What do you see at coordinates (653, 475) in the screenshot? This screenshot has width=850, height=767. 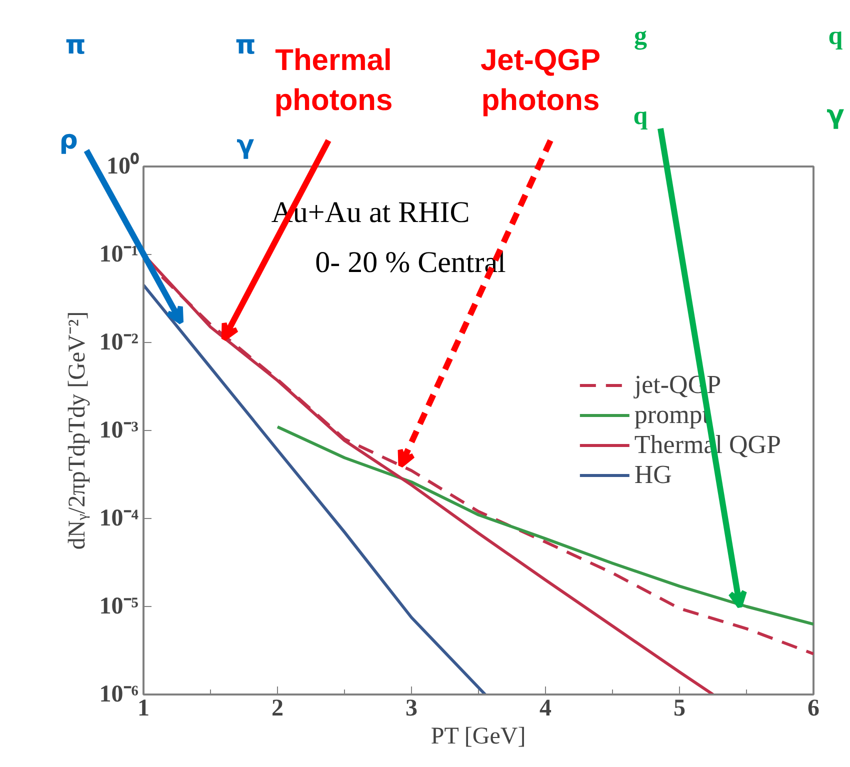 I see `legend-label: HG` at bounding box center [653, 475].